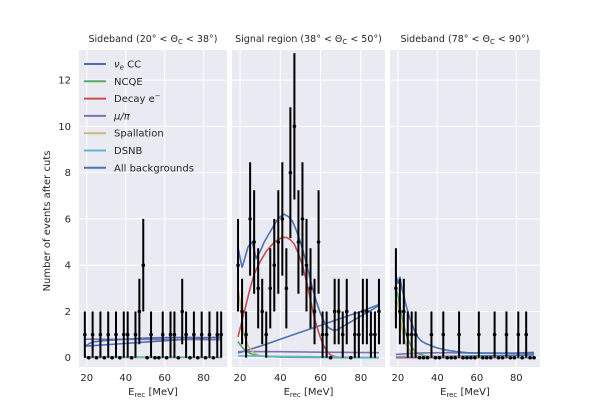 This screenshot has height=412, width=599. Describe the element at coordinates (139, 134) in the screenshot. I see `legend-label-spallation: Spallation` at that location.